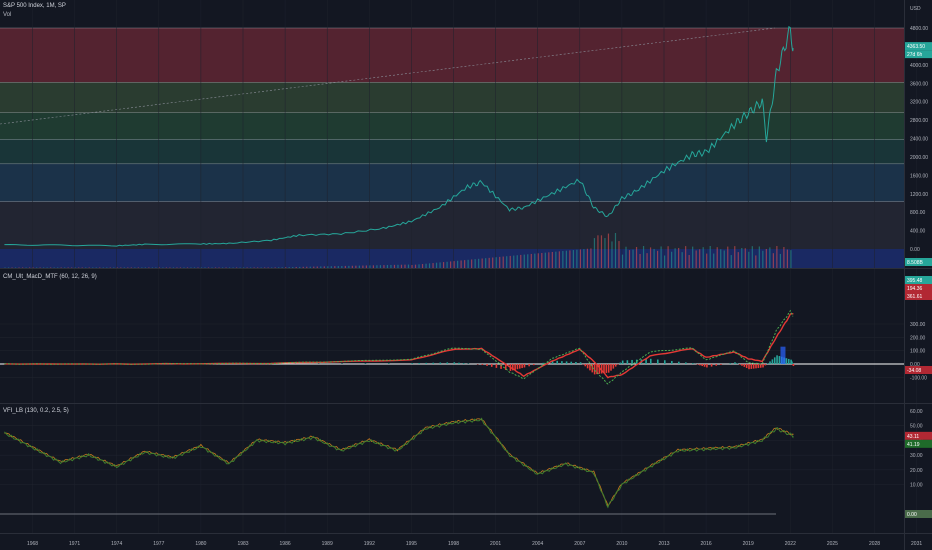  Describe the element at coordinates (918, 213) in the screenshot. I see `price-tick-label: 800.00` at that location.